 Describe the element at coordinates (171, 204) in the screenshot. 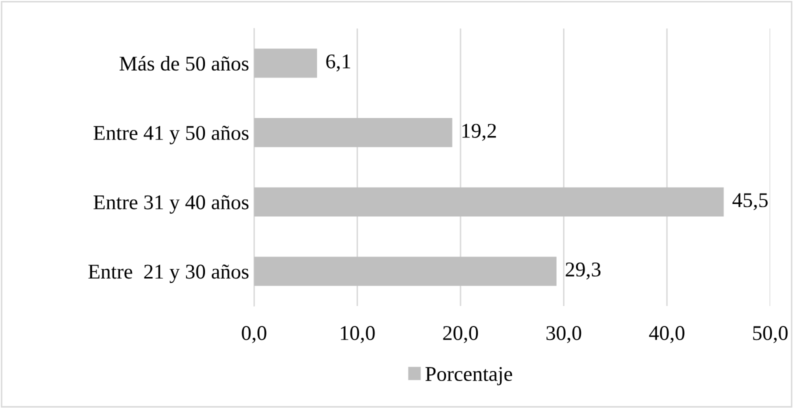

I see `y-tick-label: Entre 31 y 40 años` at that location.